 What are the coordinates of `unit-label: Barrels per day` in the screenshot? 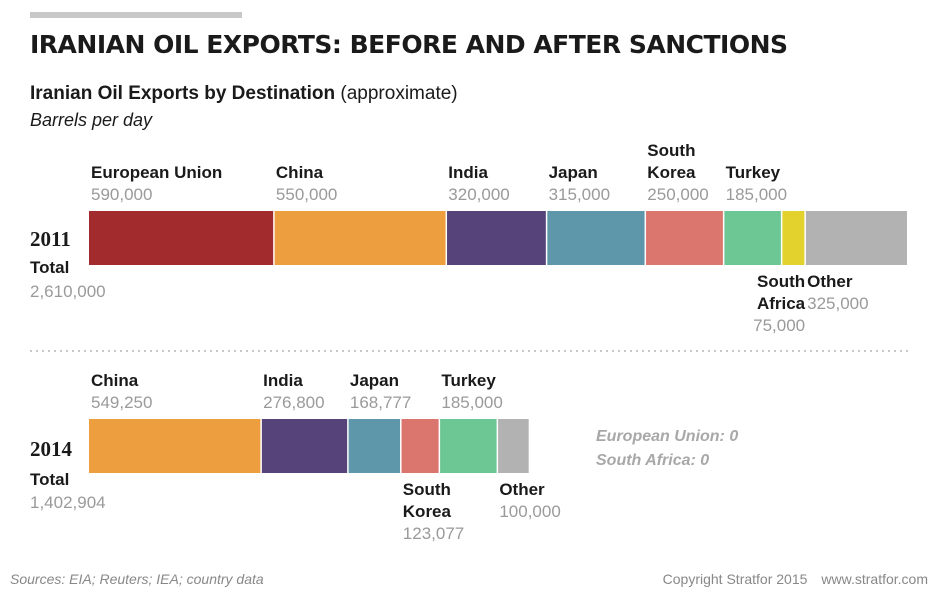 It's located at (91, 120).